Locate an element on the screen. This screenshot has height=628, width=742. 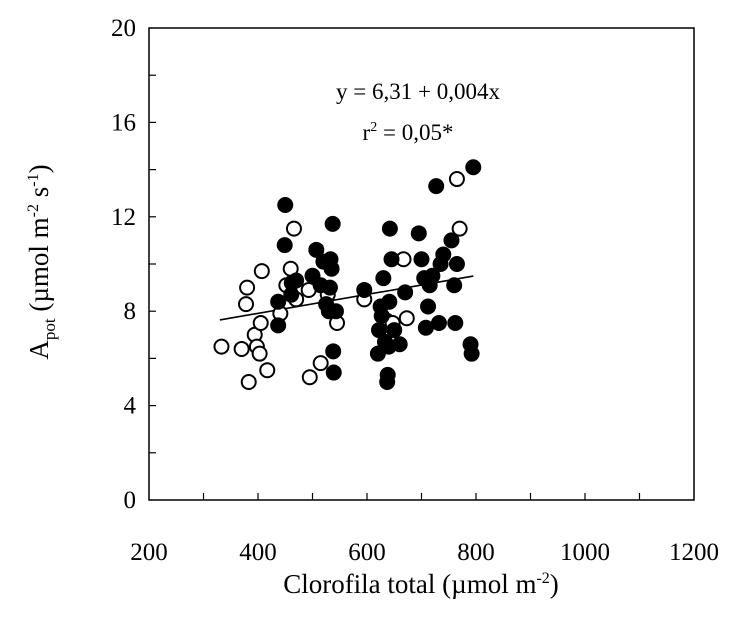
y-tick-label: 8 is located at coordinates (130, 311).